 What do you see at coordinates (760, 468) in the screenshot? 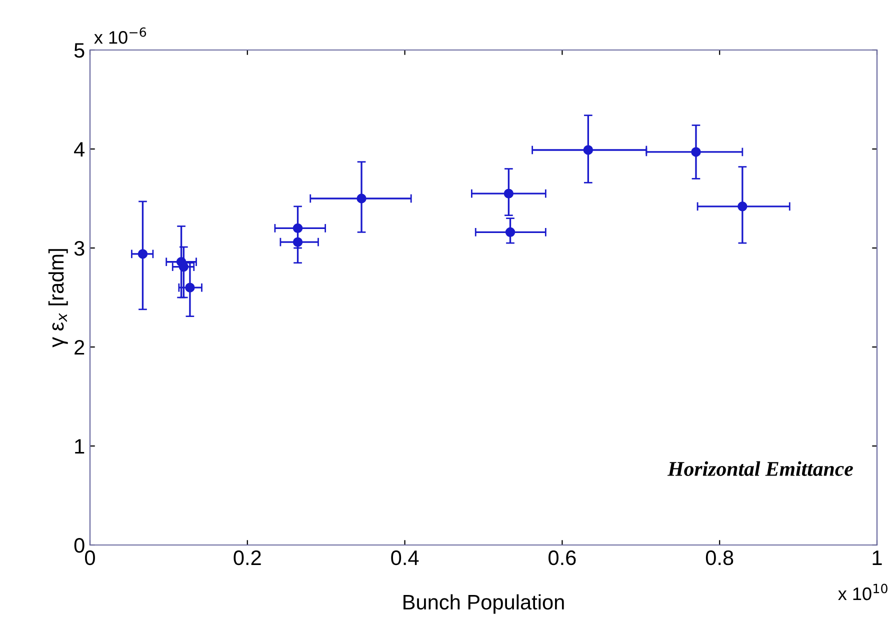
I see `annotation: Horizontal Emittance` at bounding box center [760, 468].